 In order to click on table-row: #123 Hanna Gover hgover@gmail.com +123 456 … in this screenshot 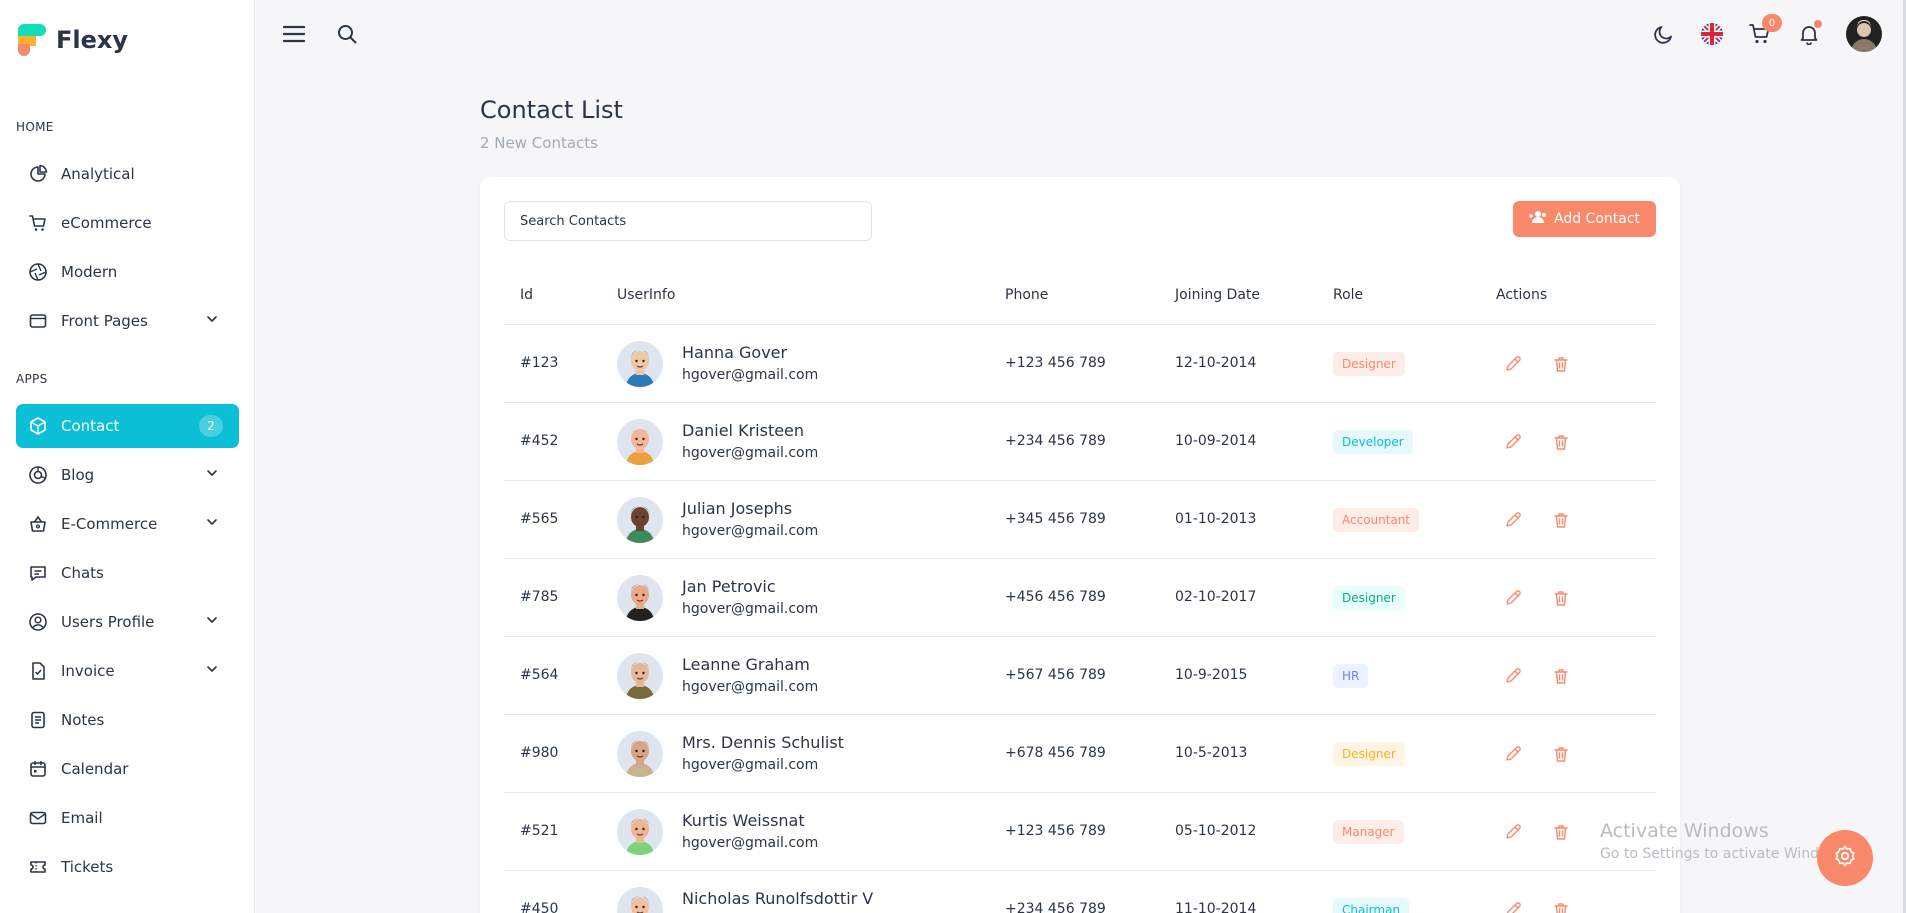, I will do `click(1080, 364)`.